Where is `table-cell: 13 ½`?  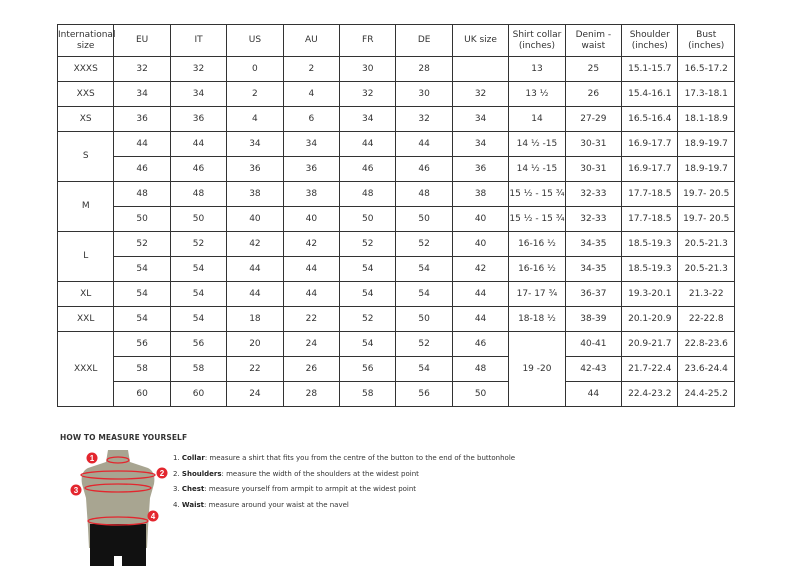
table-cell: 13 ½ is located at coordinates (537, 94).